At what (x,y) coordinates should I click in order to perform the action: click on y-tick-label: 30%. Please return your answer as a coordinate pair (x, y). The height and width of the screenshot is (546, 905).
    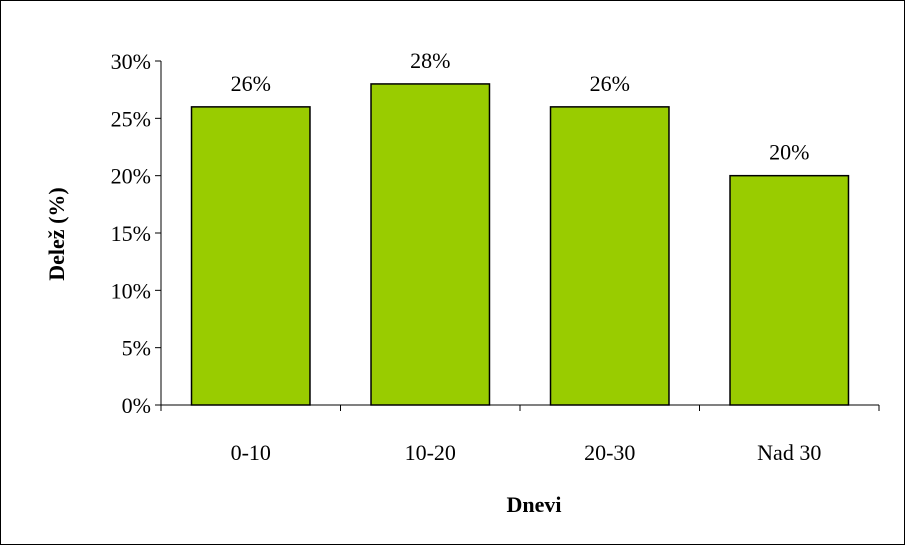
    Looking at the image, I should click on (131, 61).